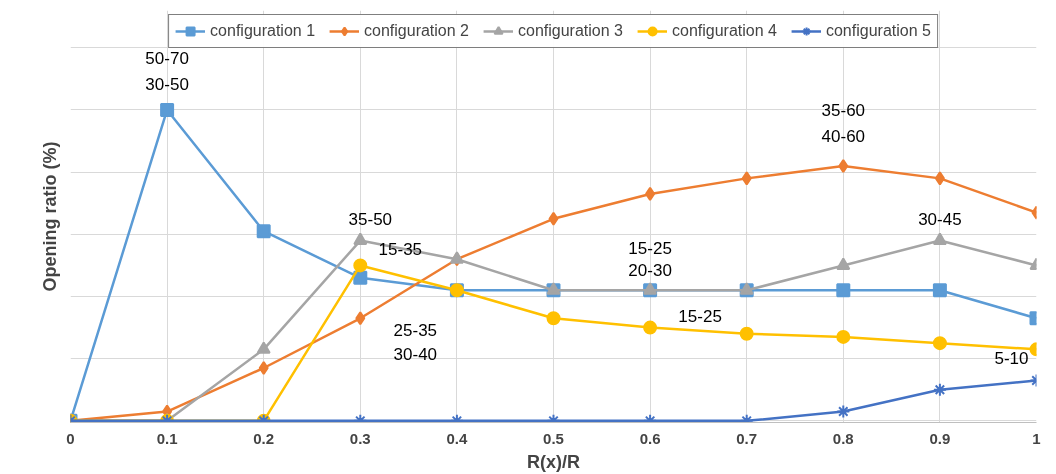  What do you see at coordinates (553, 438) in the screenshot?
I see `x-tick-label: 0.5` at bounding box center [553, 438].